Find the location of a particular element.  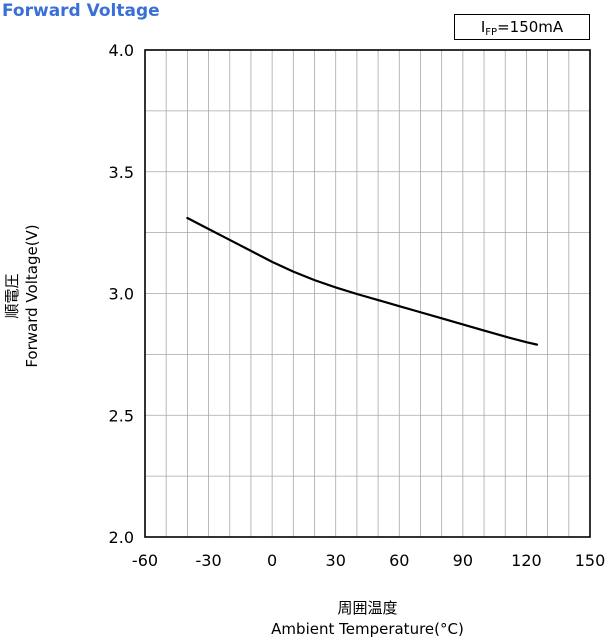

condition-prefix: I is located at coordinates (483, 27).